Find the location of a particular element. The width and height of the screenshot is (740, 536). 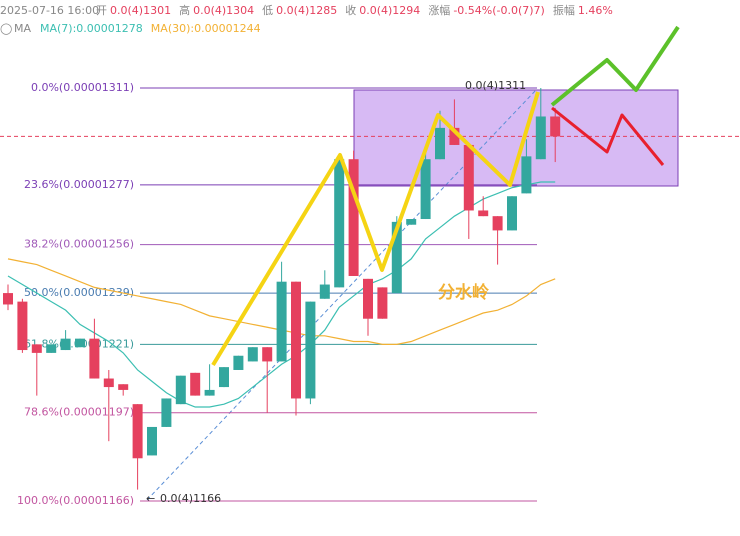

fib-label: 0.0%(0.00001311) is located at coordinates (82, 87).